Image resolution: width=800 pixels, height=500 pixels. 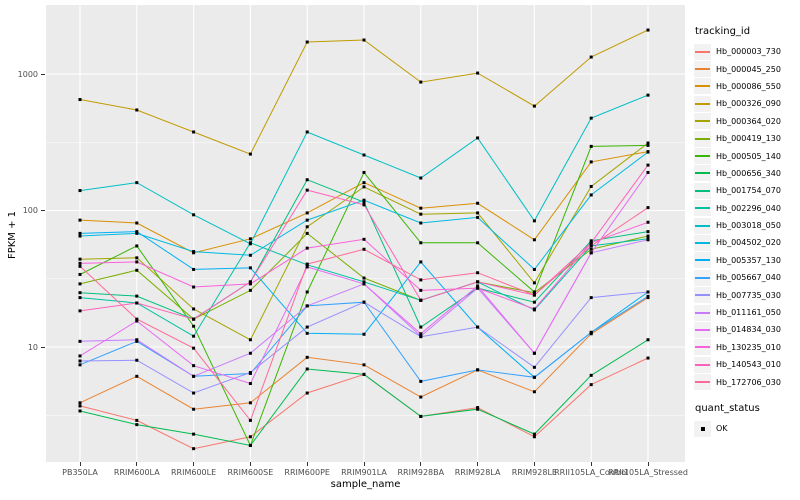 I want to click on legend-entry-label: Hb_011161_050, so click(x=748, y=313).